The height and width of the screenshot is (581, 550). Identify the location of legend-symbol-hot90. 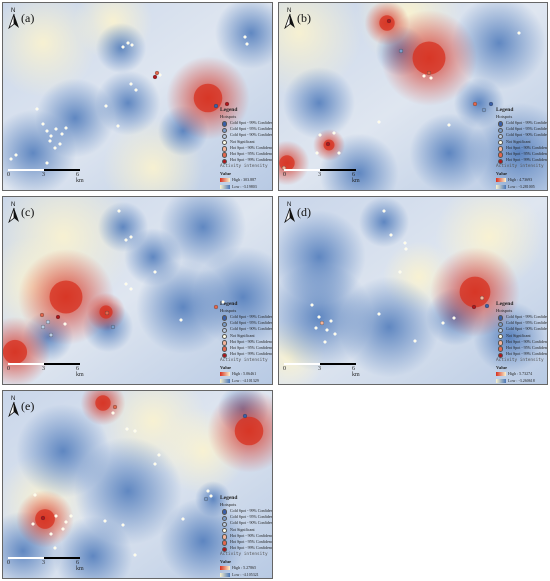
(501, 149).